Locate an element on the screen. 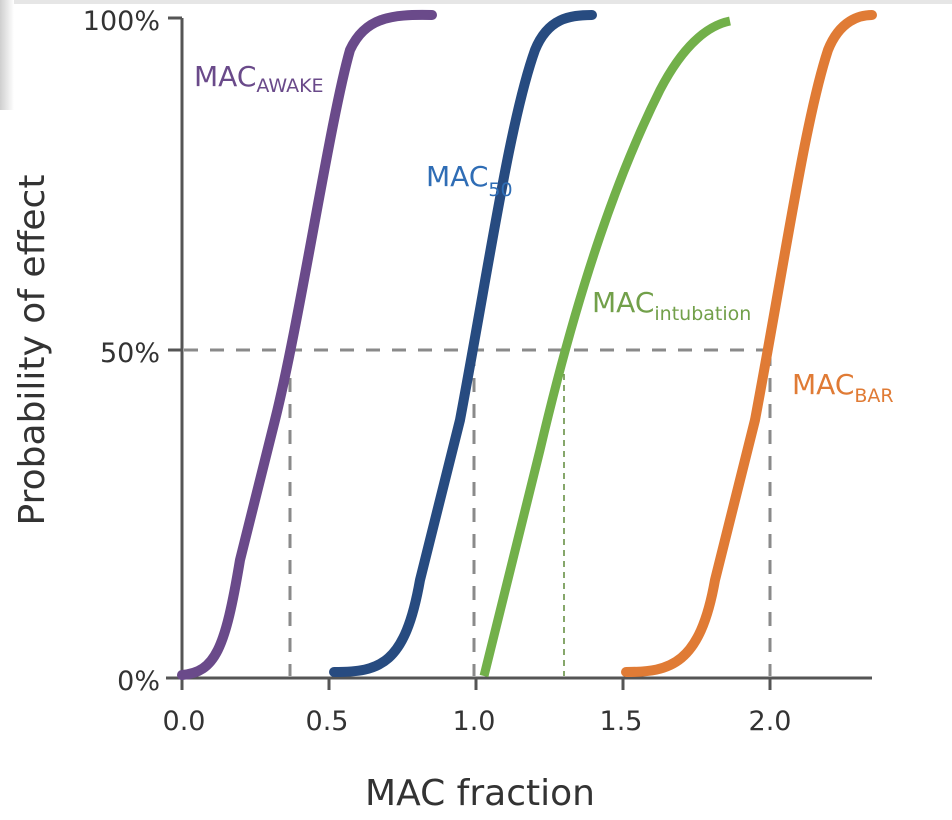  top-border is located at coordinates (476, 2).